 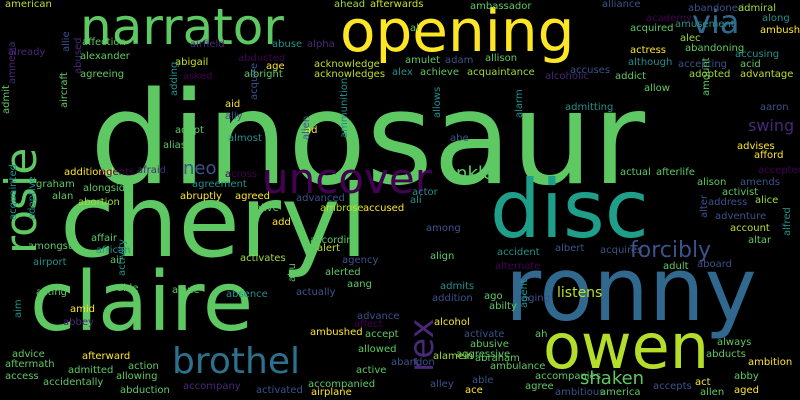 What do you see at coordinates (316, 292) in the screenshot?
I see `cloud-word: actually` at bounding box center [316, 292].